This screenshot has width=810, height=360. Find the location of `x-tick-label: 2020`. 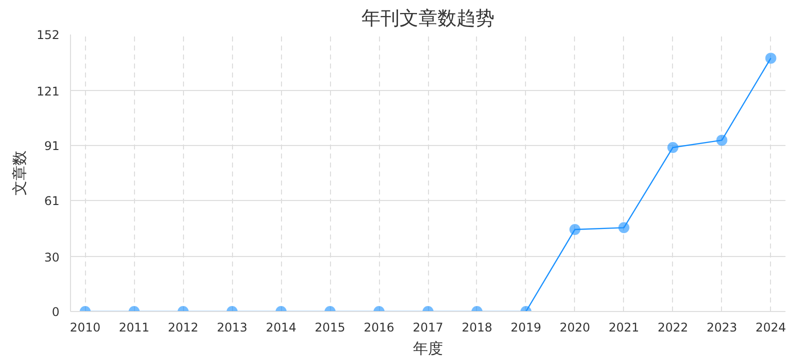

x-tick-label: 2020 is located at coordinates (575, 327).